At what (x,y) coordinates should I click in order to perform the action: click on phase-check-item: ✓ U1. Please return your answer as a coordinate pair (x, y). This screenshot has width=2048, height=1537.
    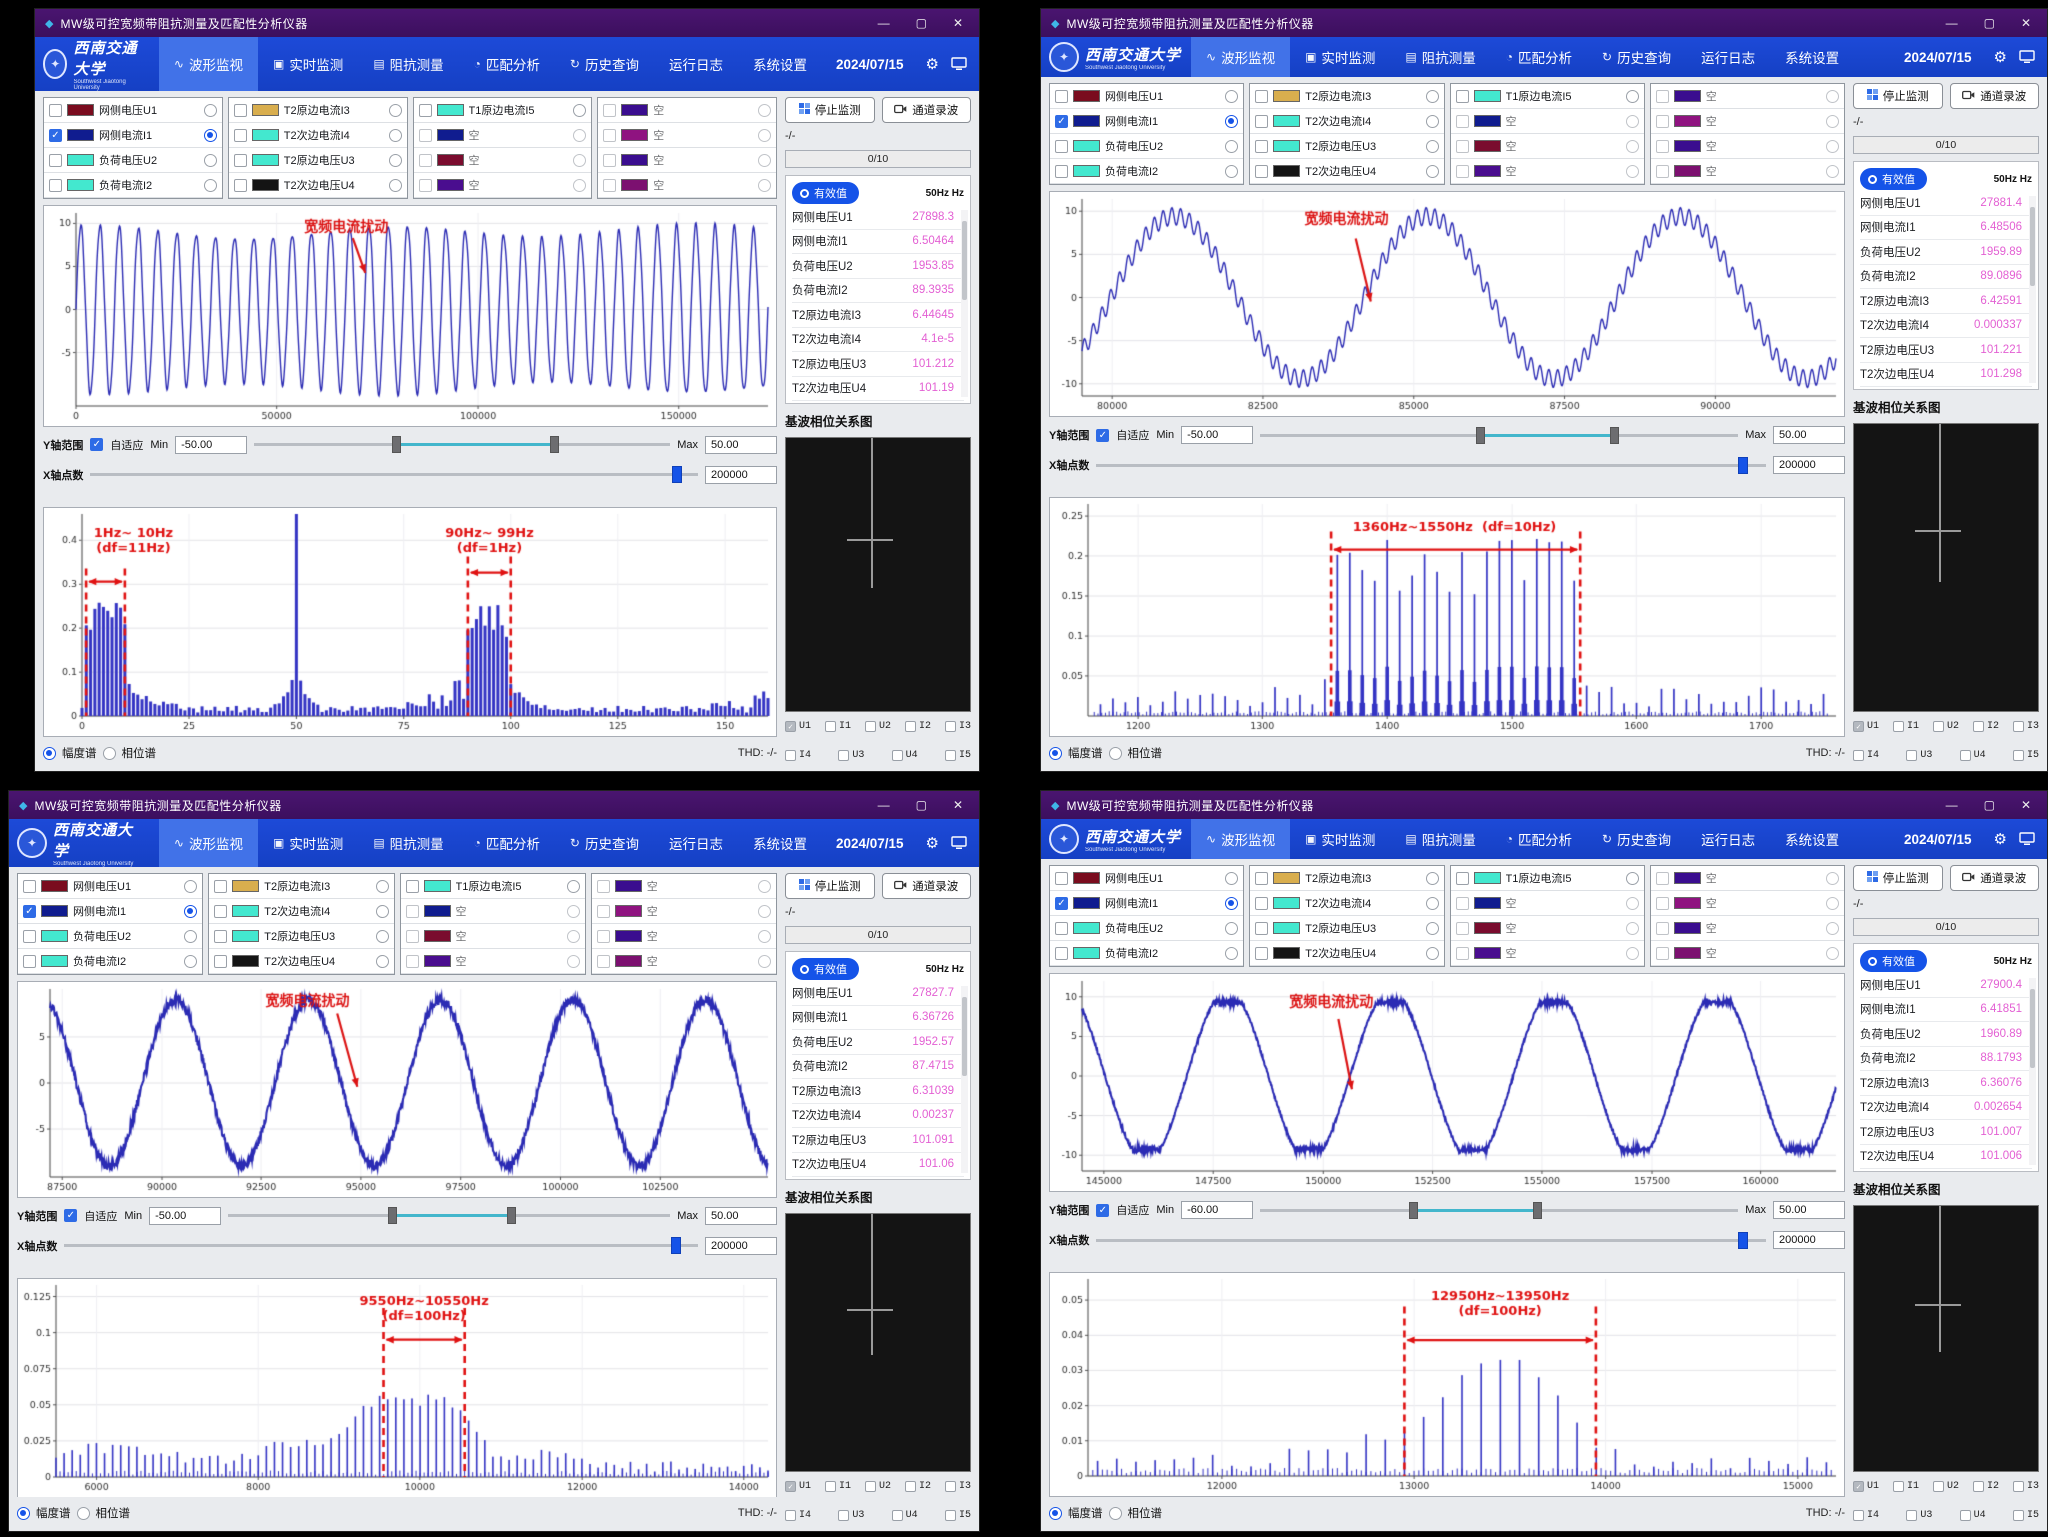
    Looking at the image, I should click on (798, 726).